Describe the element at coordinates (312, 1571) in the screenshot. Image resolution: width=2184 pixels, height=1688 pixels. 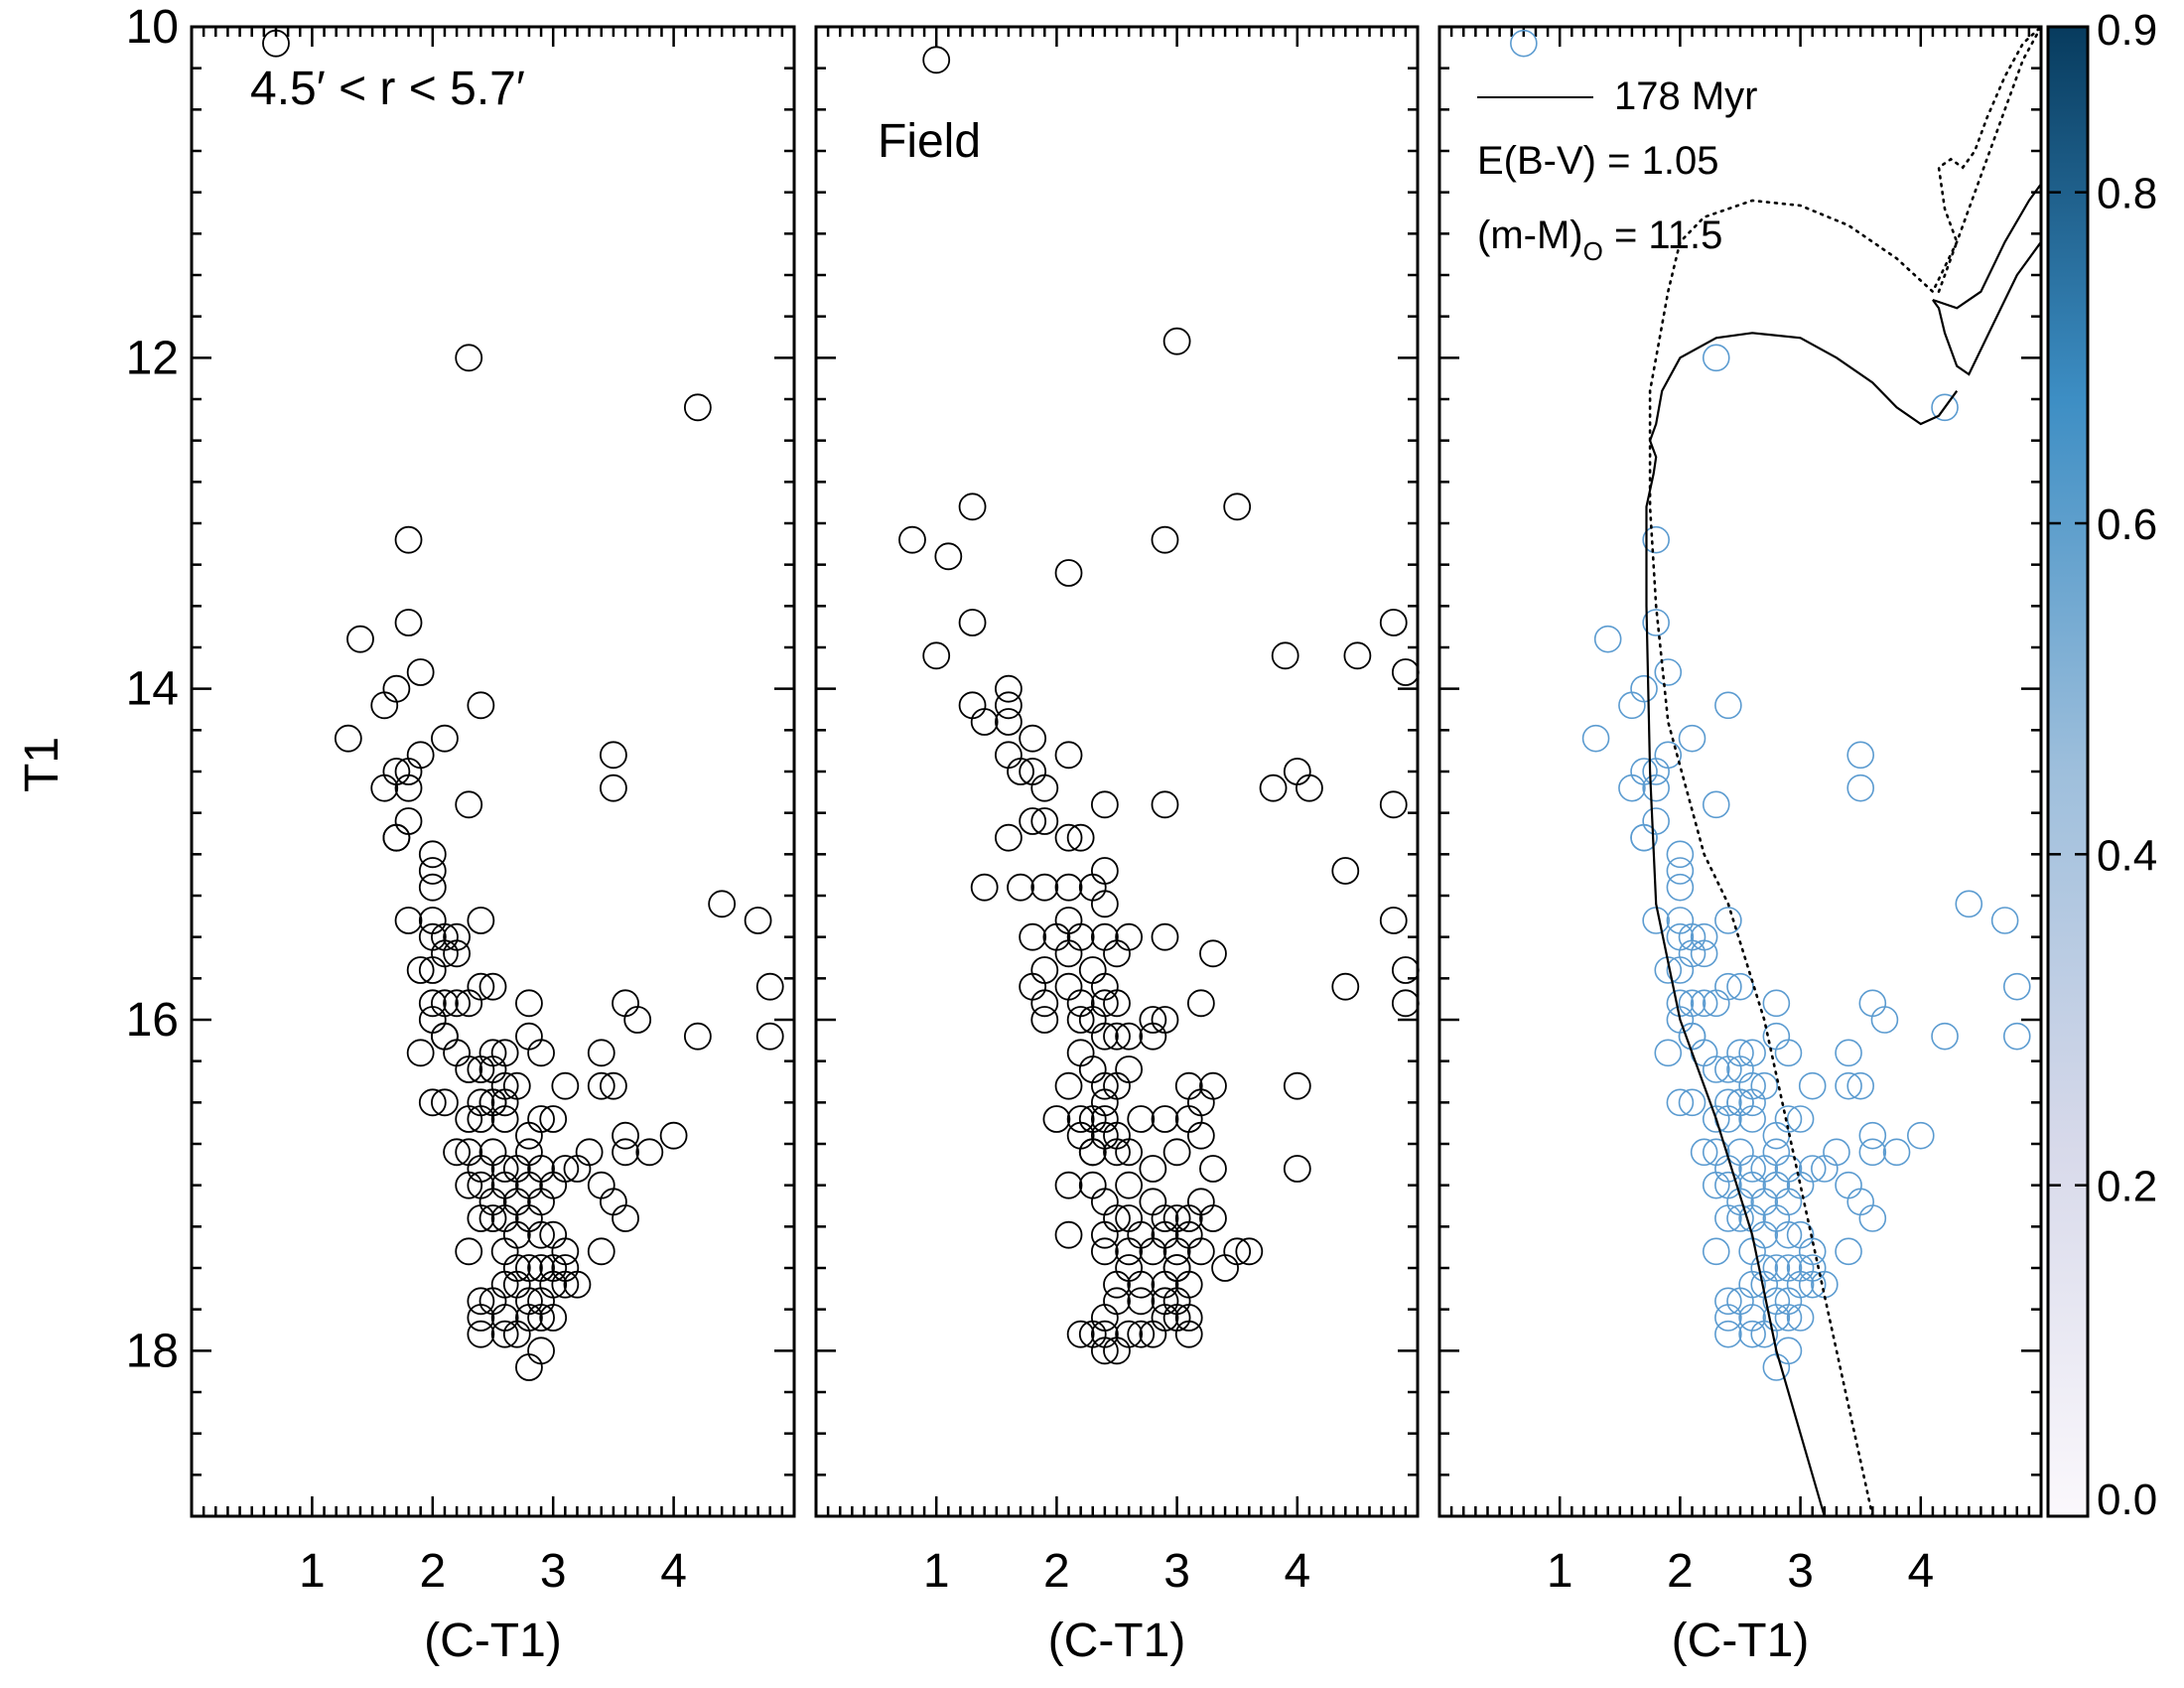
I see `x-tick-label: 1` at that location.